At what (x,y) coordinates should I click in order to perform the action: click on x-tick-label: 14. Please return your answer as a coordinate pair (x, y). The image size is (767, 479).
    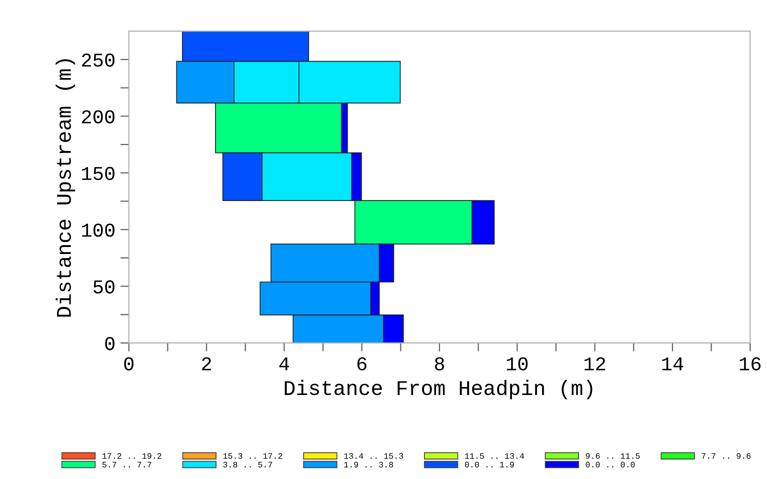
    Looking at the image, I should click on (673, 363).